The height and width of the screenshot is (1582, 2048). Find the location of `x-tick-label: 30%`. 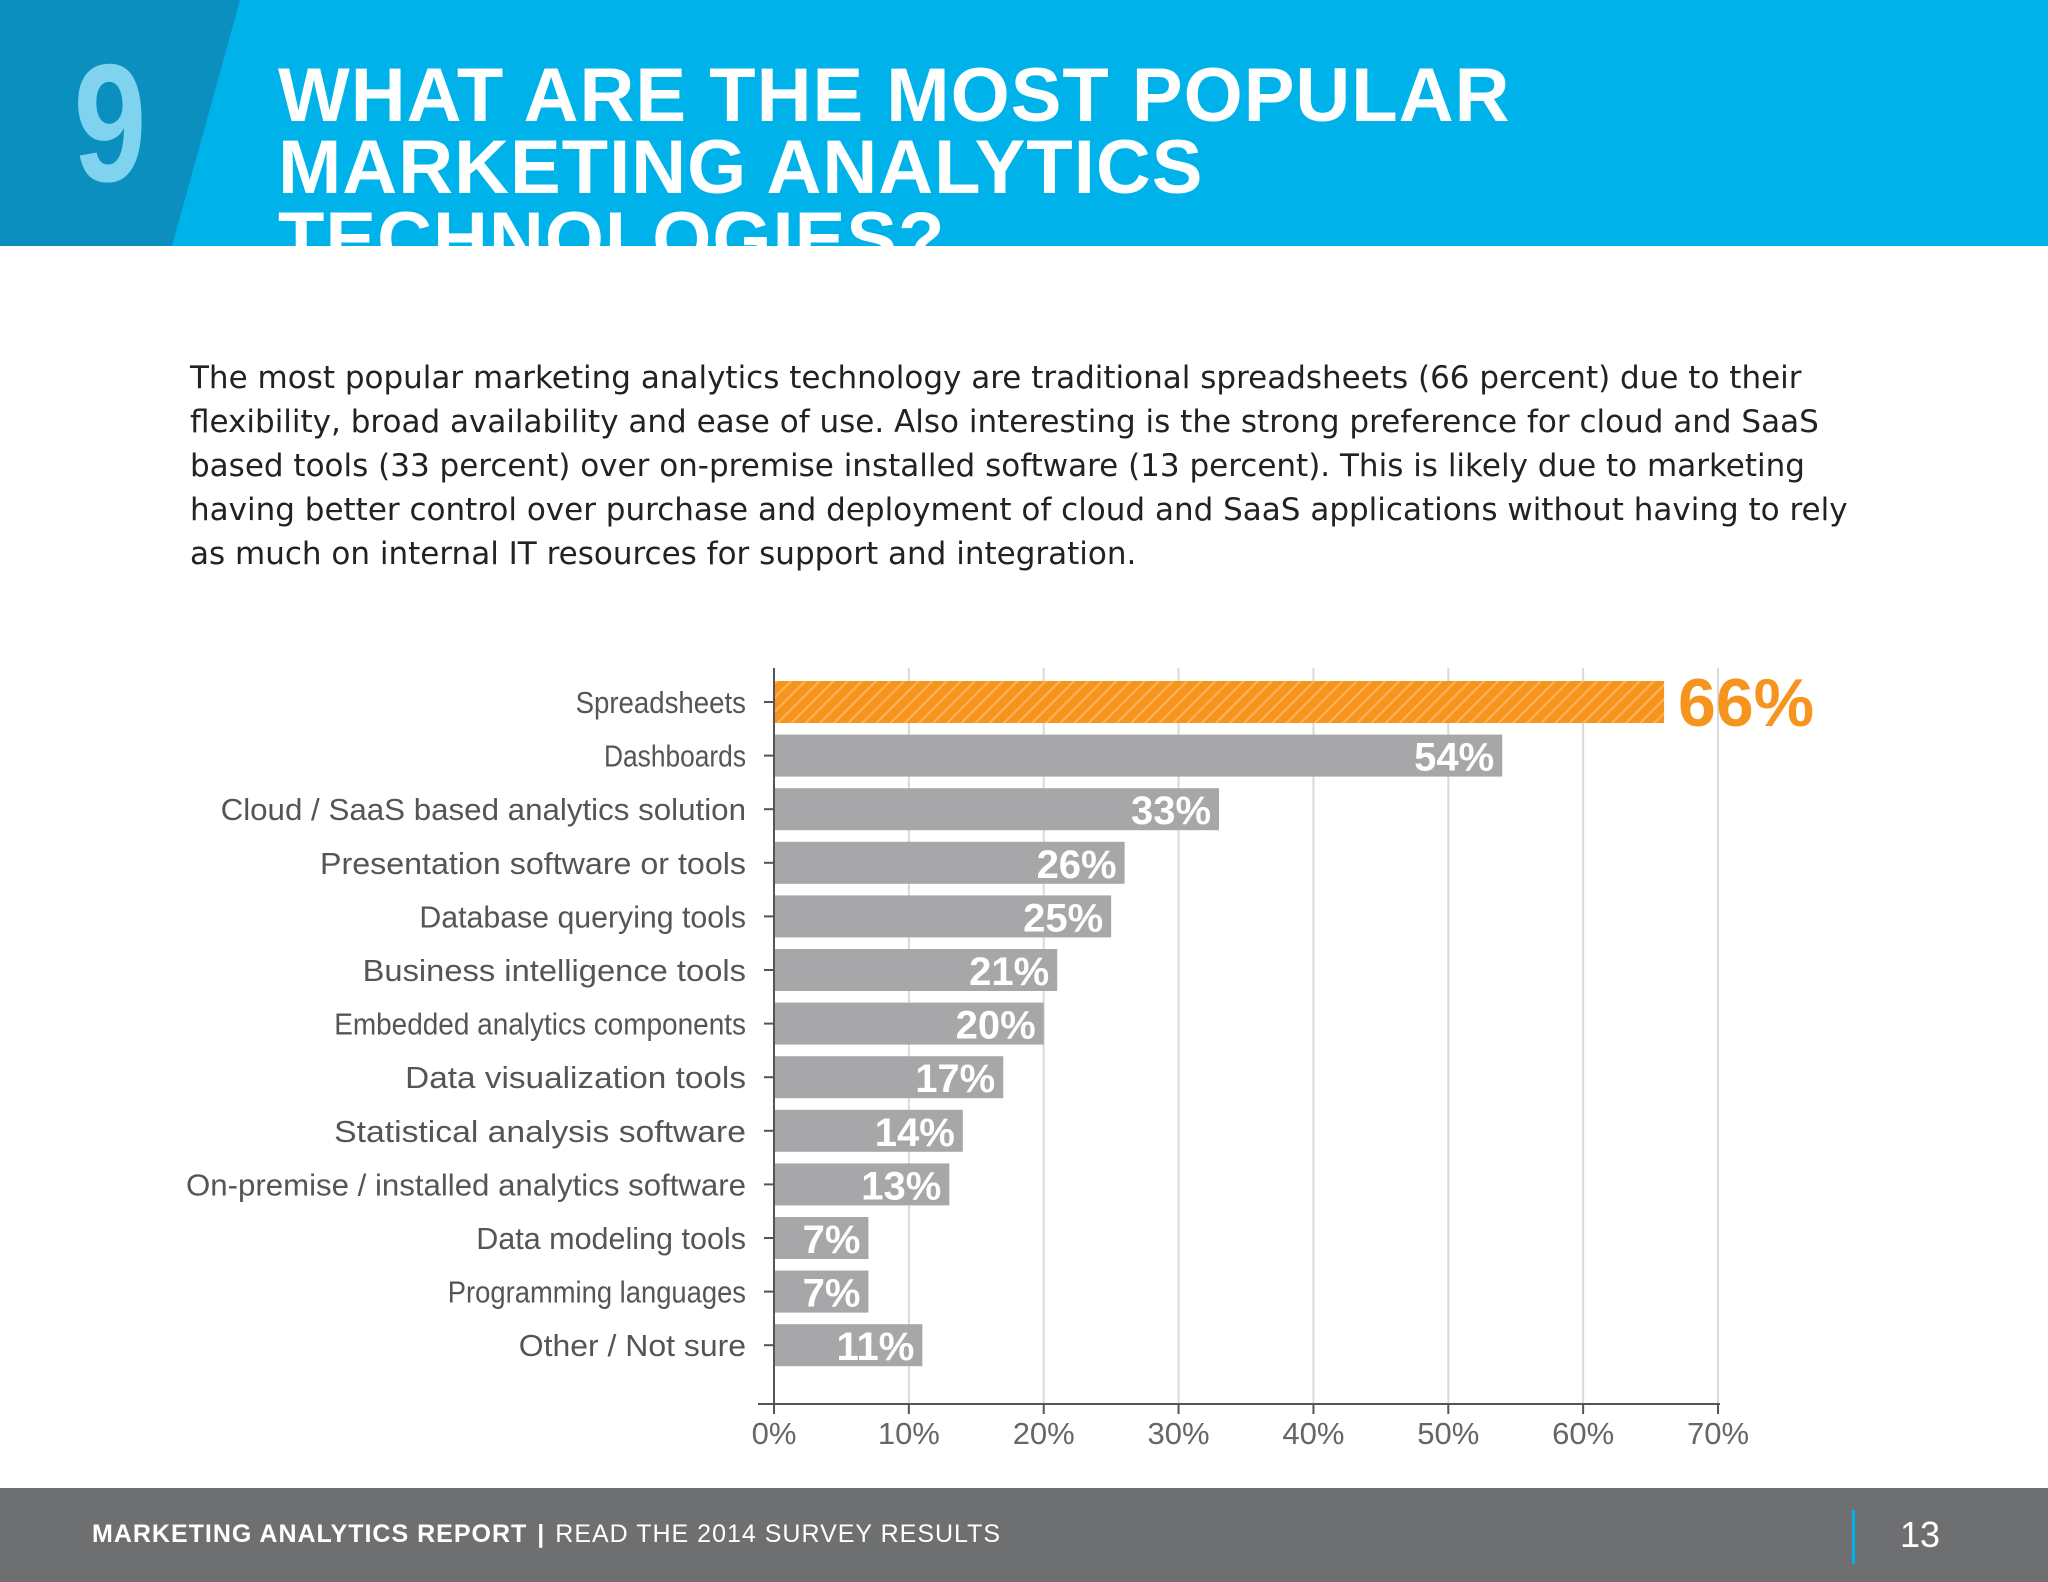

x-tick-label: 30% is located at coordinates (1179, 1433).